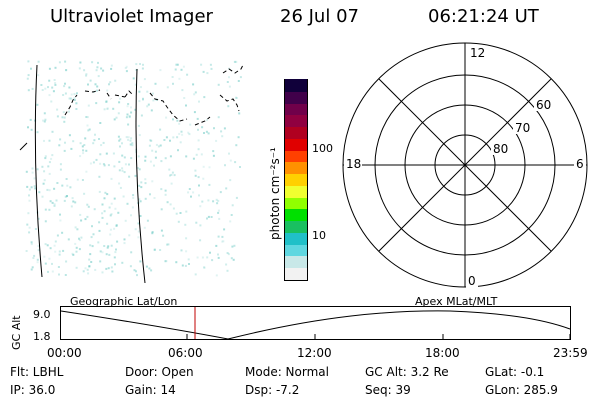 Image resolution: width=600 pixels, height=400 pixels. What do you see at coordinates (319, 16) in the screenshot?
I see `date-label: 26 Jul 07` at bounding box center [319, 16].